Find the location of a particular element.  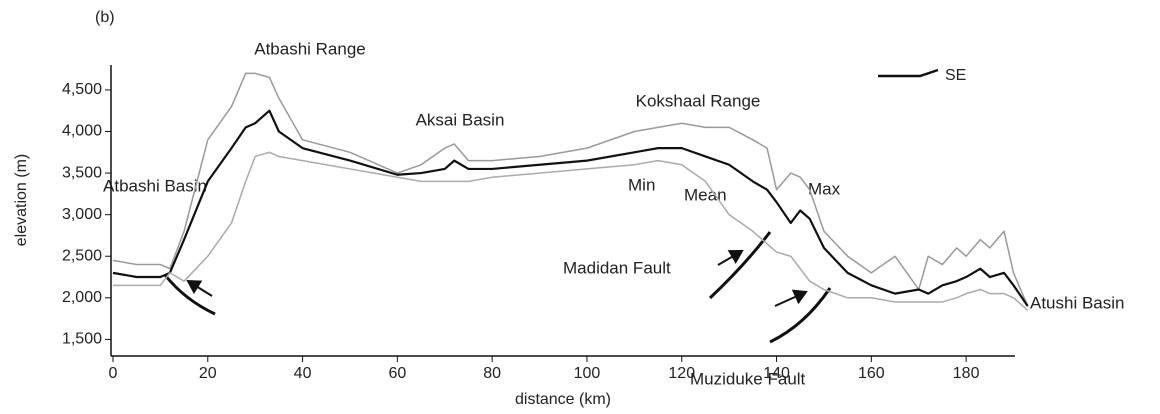

x-tick-label: 120 is located at coordinates (681, 373).